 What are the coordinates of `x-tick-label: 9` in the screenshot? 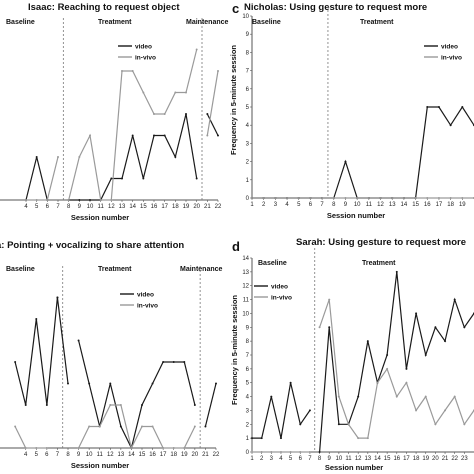 It's located at (79, 455).